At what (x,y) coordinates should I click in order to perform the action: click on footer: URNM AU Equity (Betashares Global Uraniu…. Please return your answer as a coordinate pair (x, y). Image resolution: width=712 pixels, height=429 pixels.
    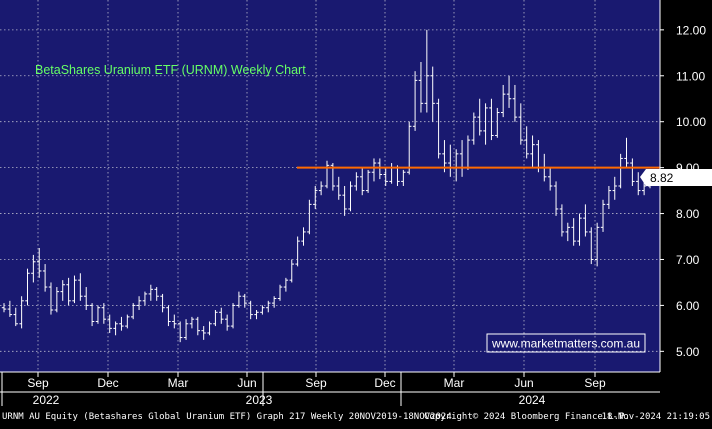
    Looking at the image, I should click on (356, 417).